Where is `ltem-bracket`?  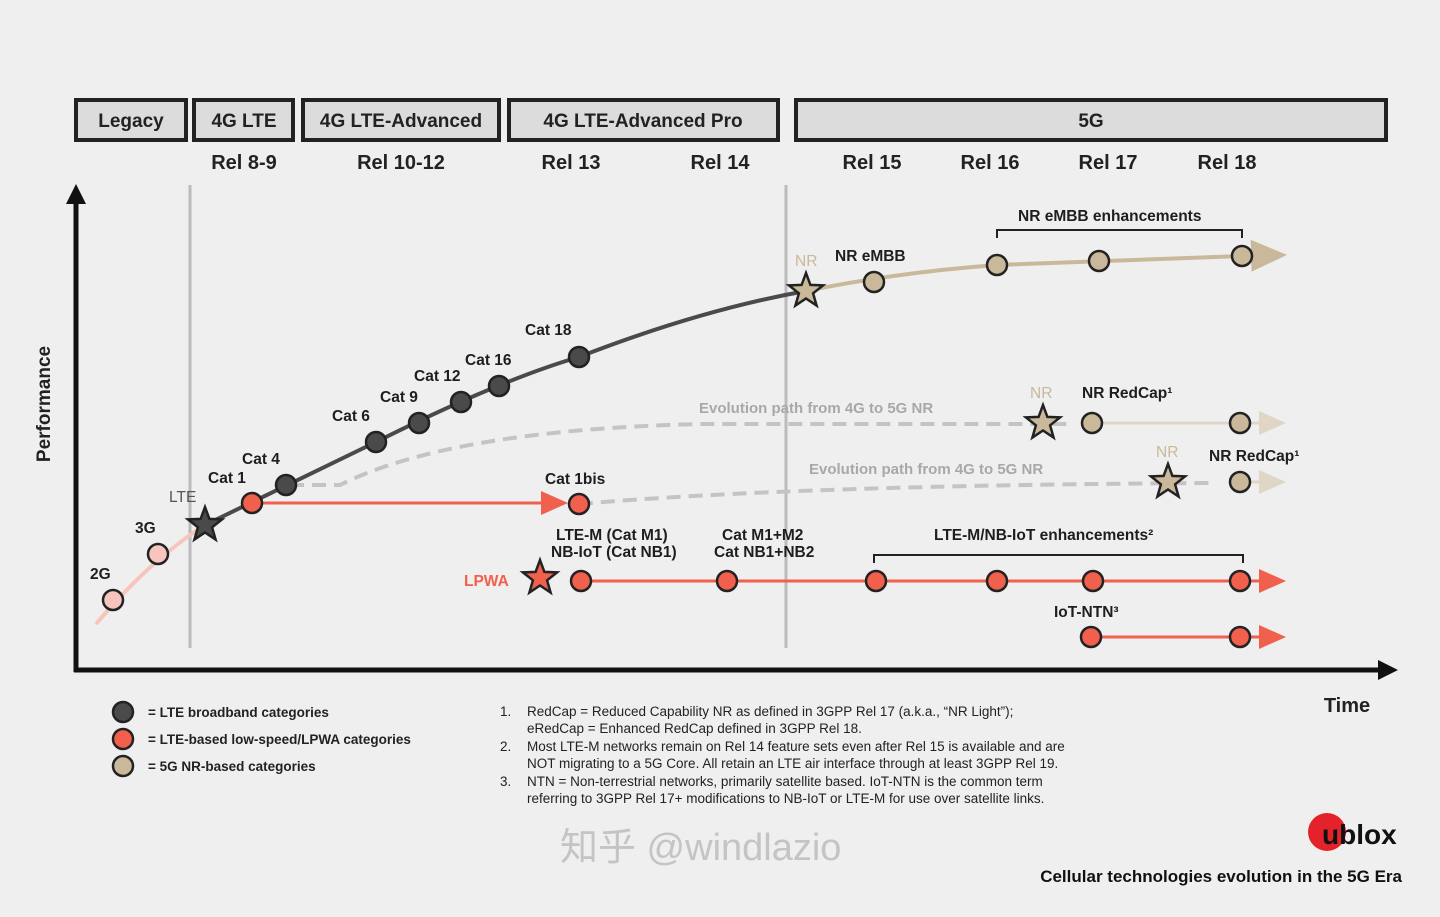
ltem-bracket is located at coordinates (1058, 558).